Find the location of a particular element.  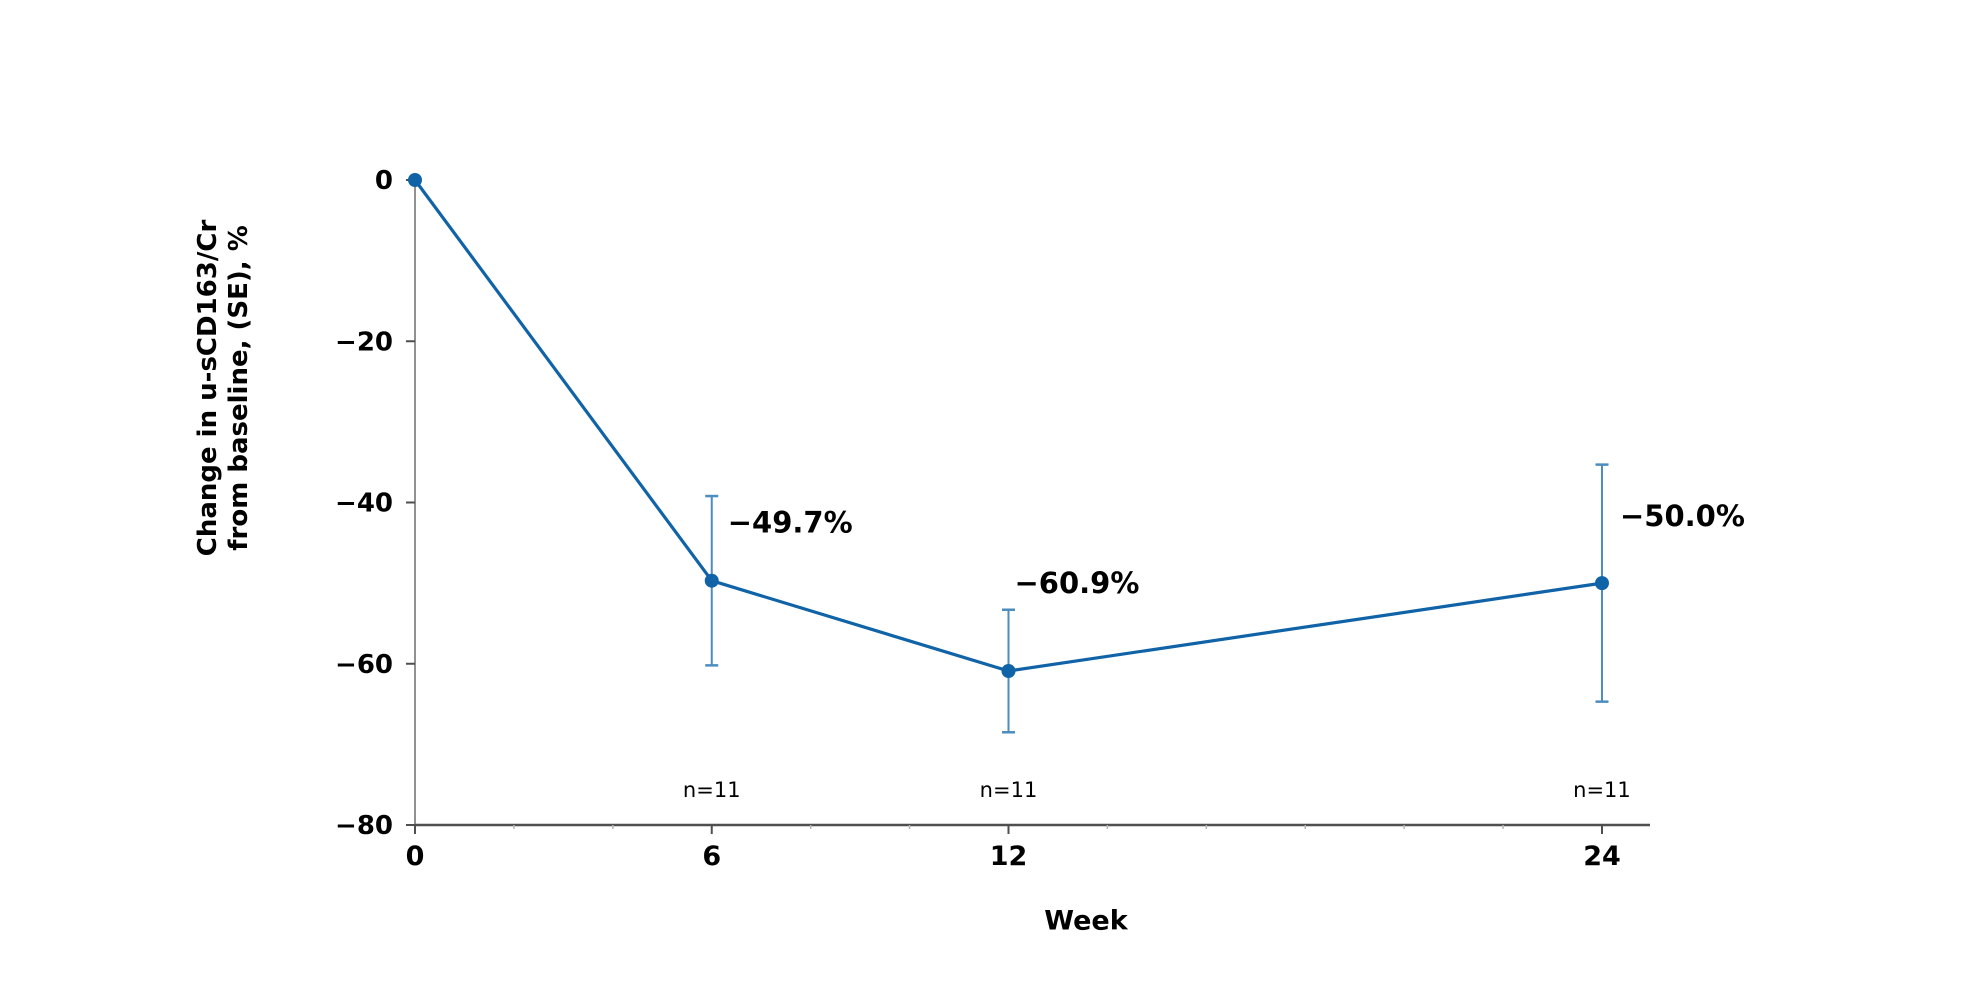

point-value-label: −50.0% is located at coordinates (1682, 516).